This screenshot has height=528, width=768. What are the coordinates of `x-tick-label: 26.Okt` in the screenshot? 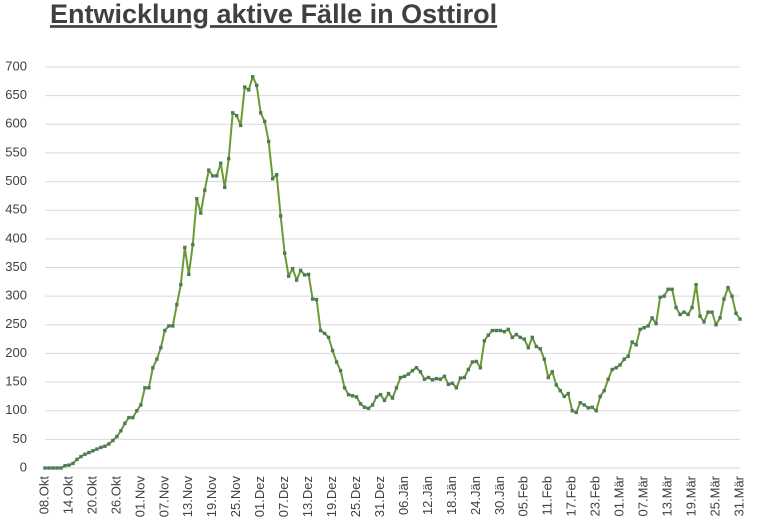 It's located at (115, 495).